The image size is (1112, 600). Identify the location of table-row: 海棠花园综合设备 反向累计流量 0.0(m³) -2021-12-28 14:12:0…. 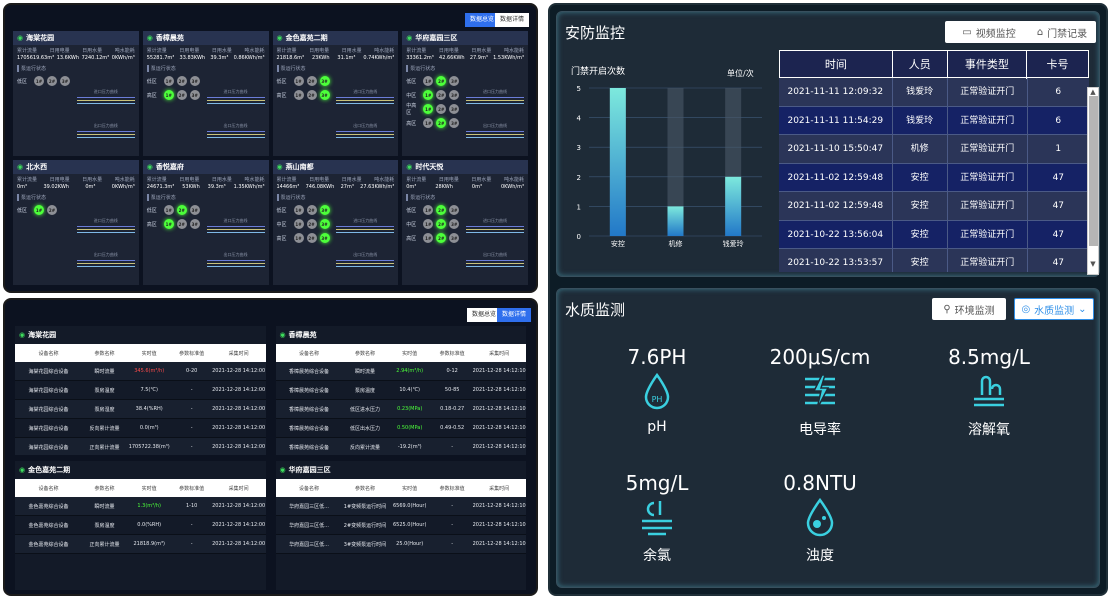
(140, 428).